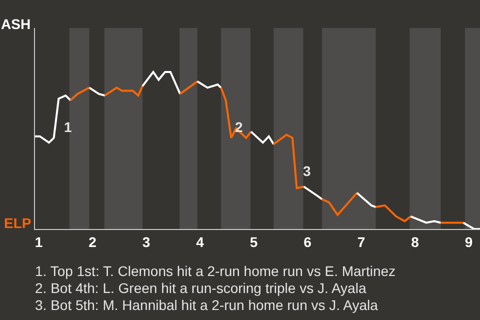 This screenshot has width=480, height=320. I want to click on text: 1. Top 1st: T. Clemons hit a 2-run home run vs E. Martinez, so click(215, 271).